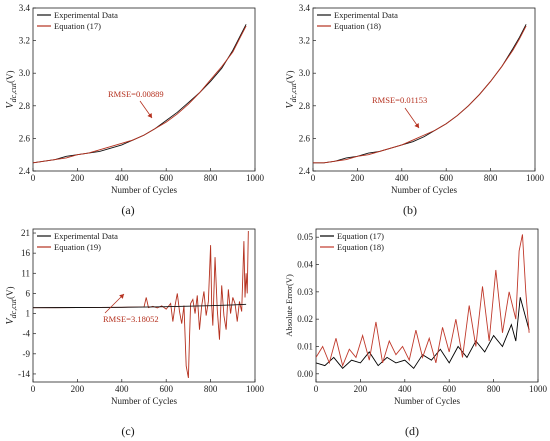 This screenshot has width=550, height=441. Describe the element at coordinates (25, 273) in the screenshot. I see `y-tick-label: 11` at that location.